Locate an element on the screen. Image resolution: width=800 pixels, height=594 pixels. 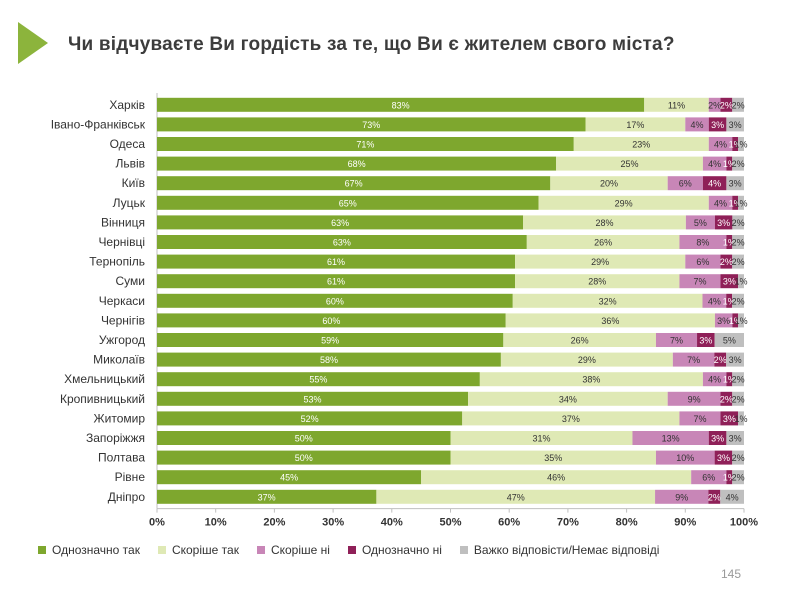
data-label: 50% is located at coordinates (304, 458).